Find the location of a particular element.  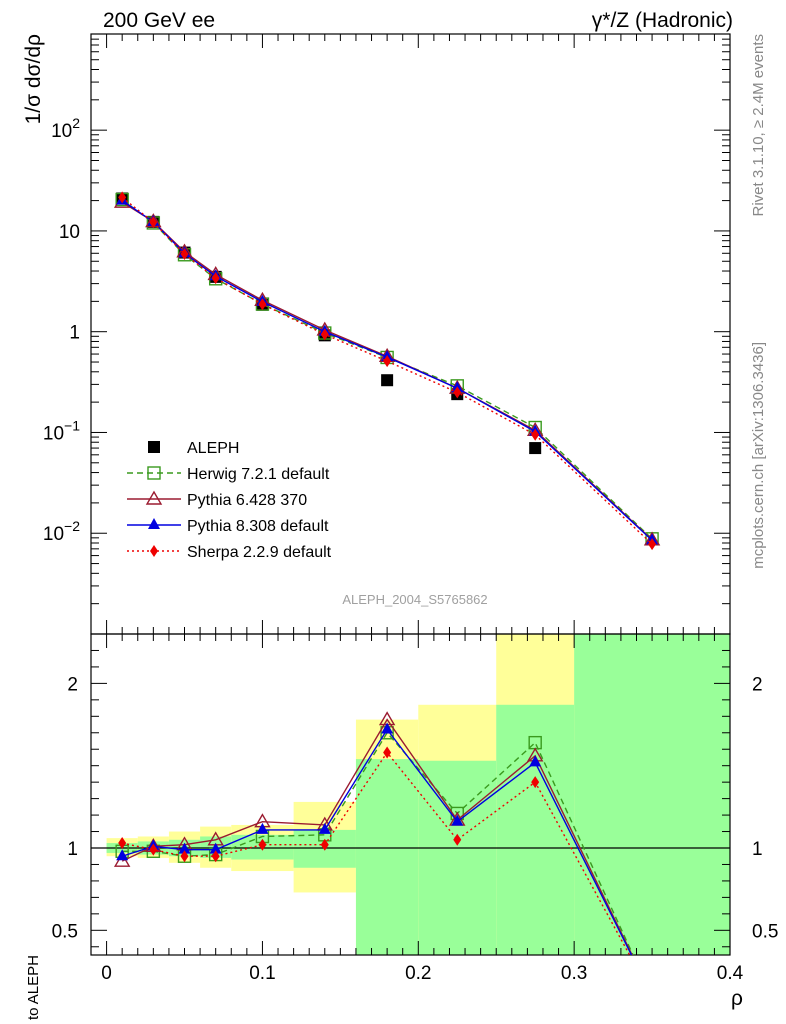

x-tick-label: 0.1 is located at coordinates (262, 973).